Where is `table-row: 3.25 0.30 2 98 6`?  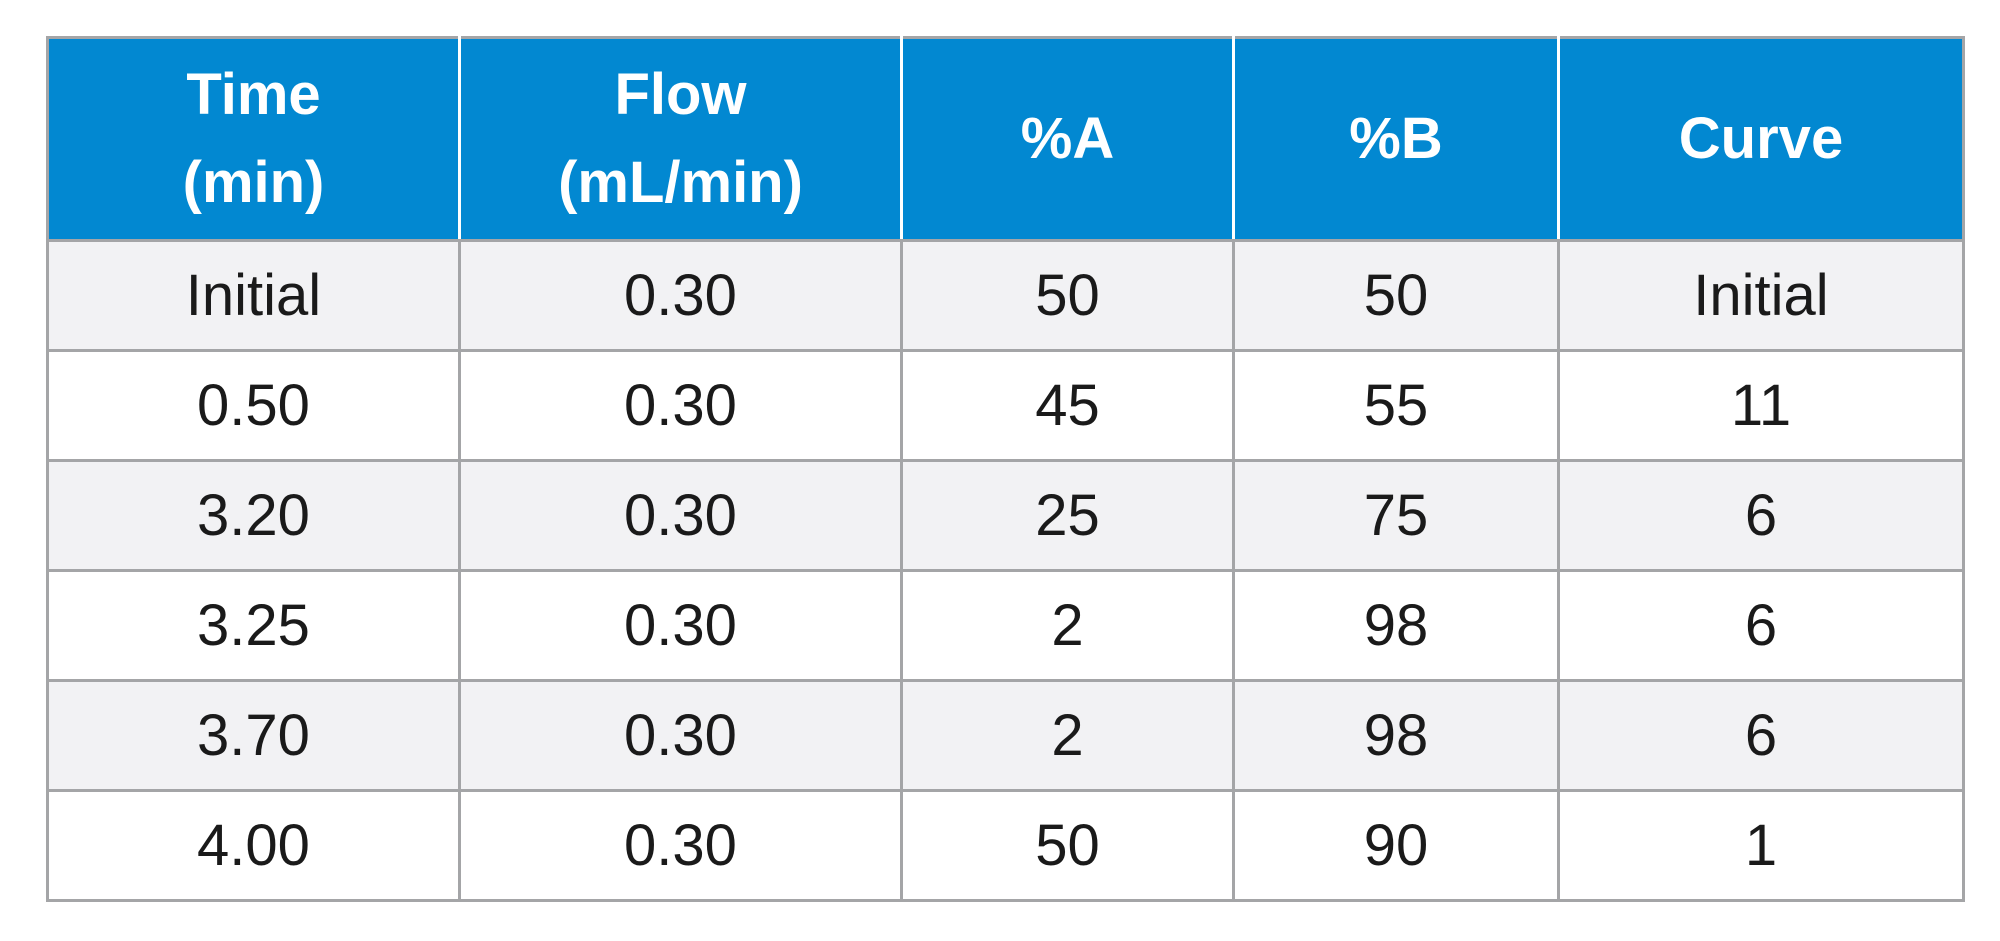 table-row: 3.25 0.30 2 98 6 is located at coordinates (1005, 625).